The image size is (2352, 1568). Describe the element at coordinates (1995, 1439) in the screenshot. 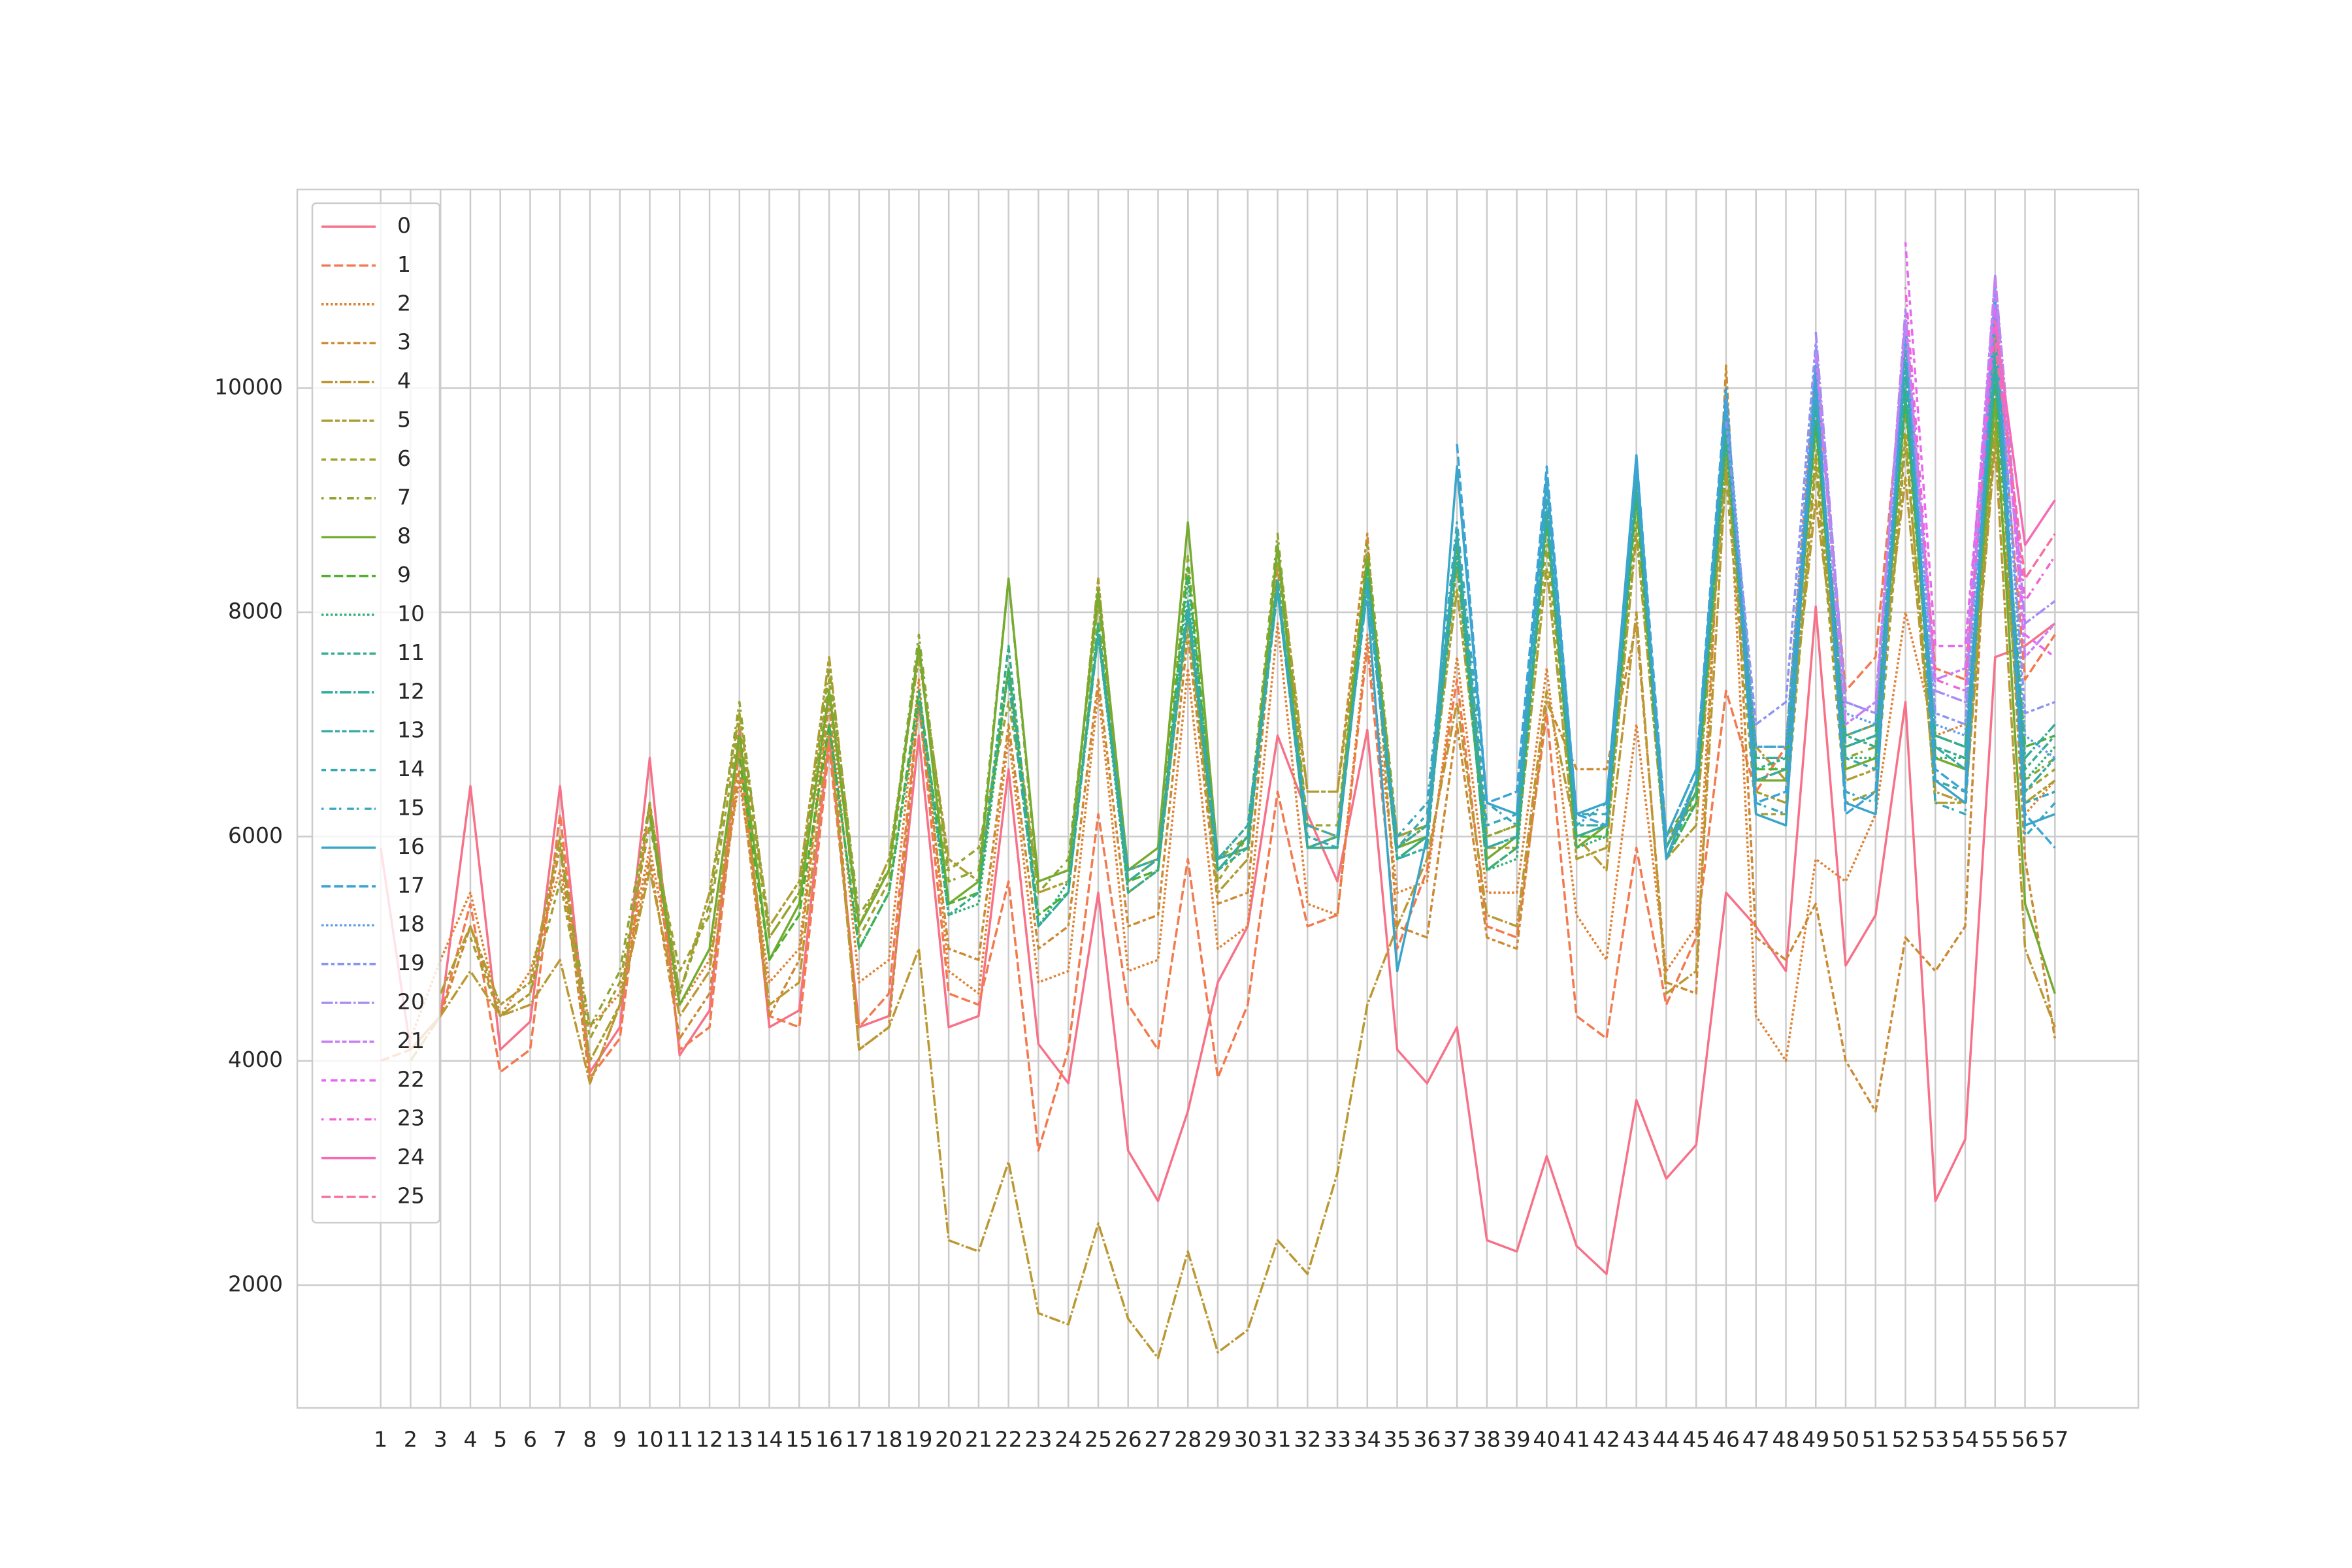

I see `x-tick-label: 55` at that location.